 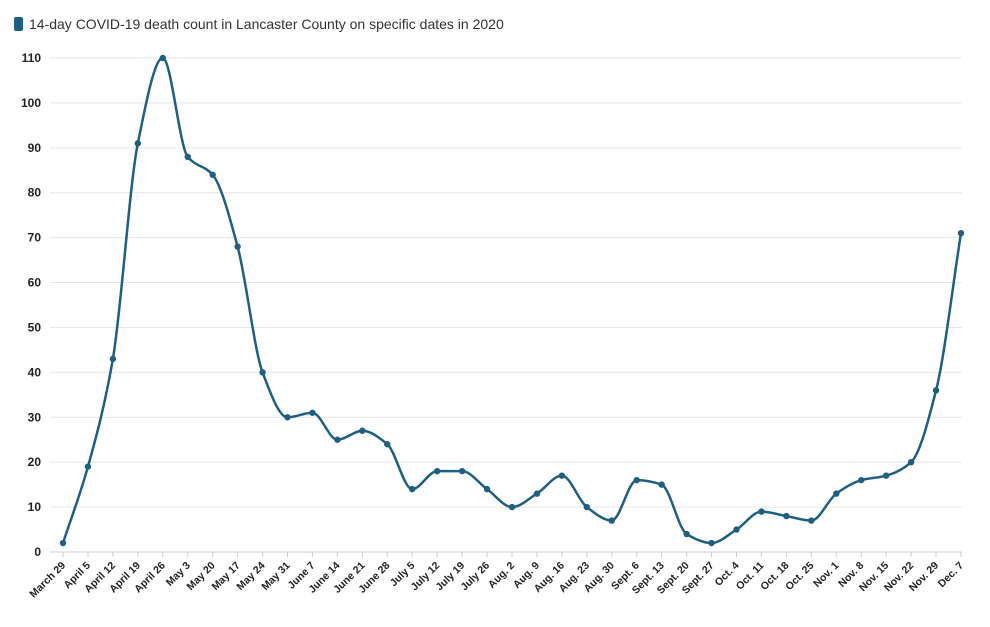 I want to click on y-tick-label-90: 90, so click(x=35, y=148).